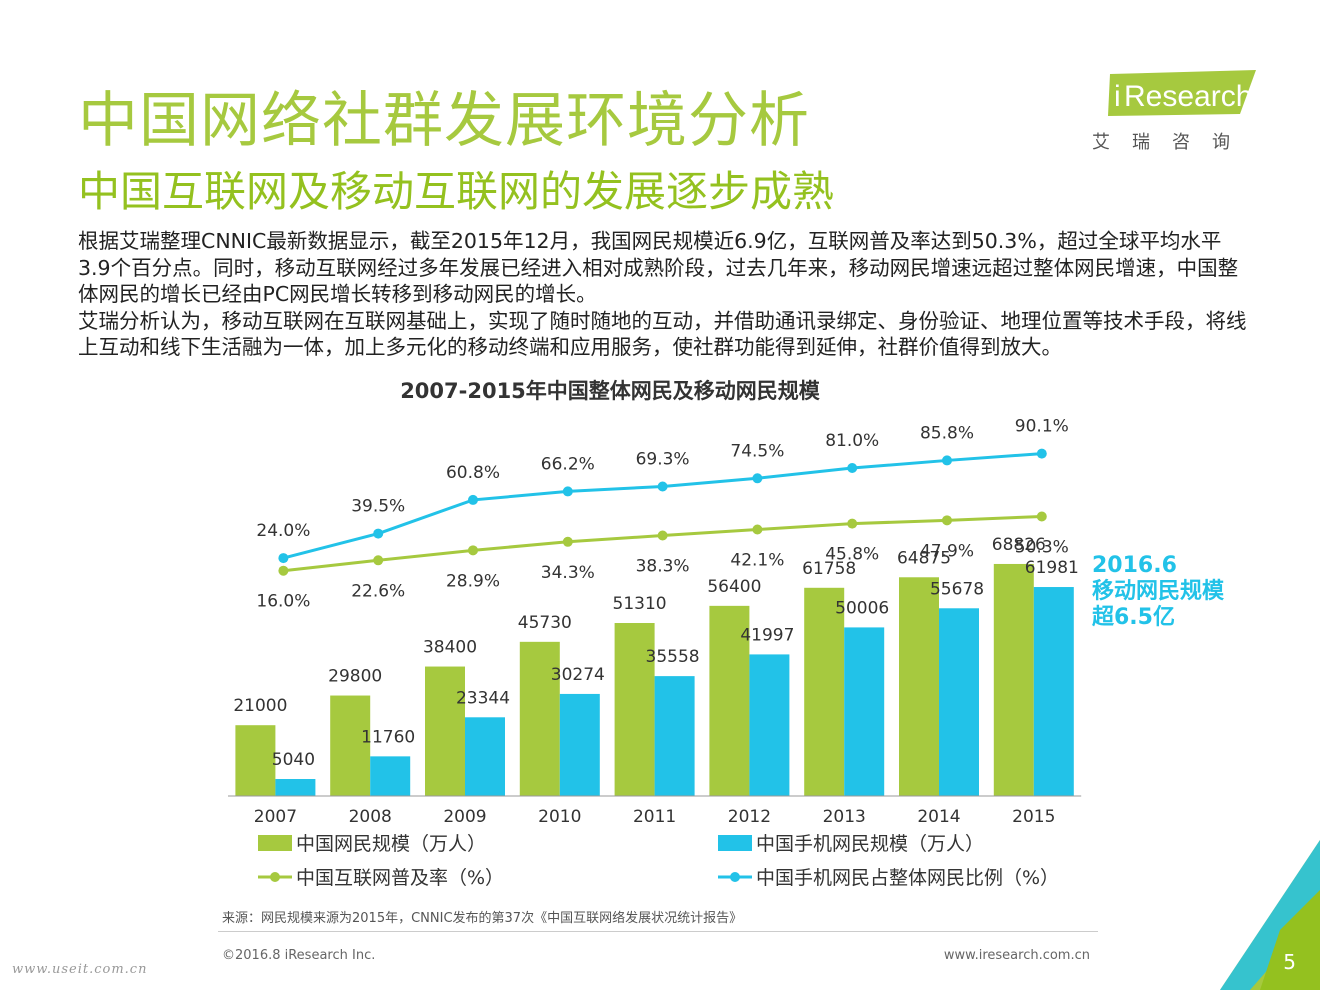  Describe the element at coordinates (579, 744) in the screenshot. I see `bar-mobile-2010` at that location.